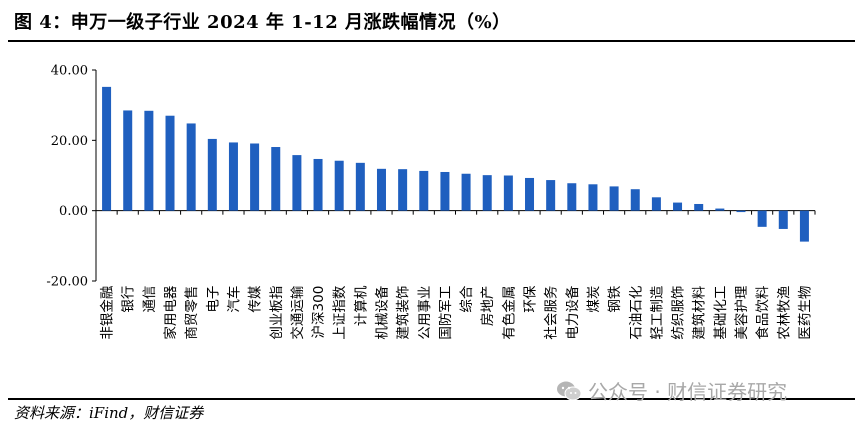 The image size is (865, 433). What do you see at coordinates (69, 141) in the screenshot?
I see `y-tick-label: 20.00` at bounding box center [69, 141].